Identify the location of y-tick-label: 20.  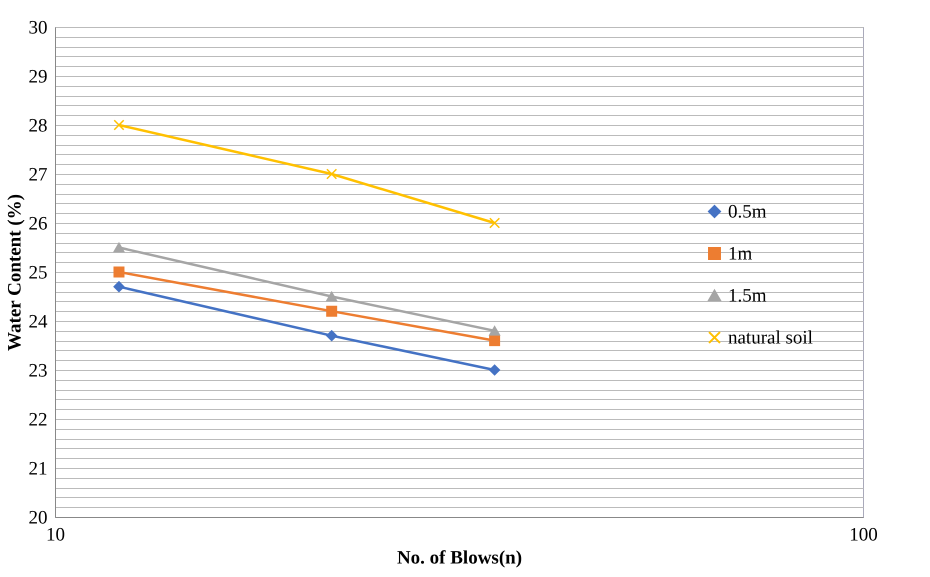
(38, 518).